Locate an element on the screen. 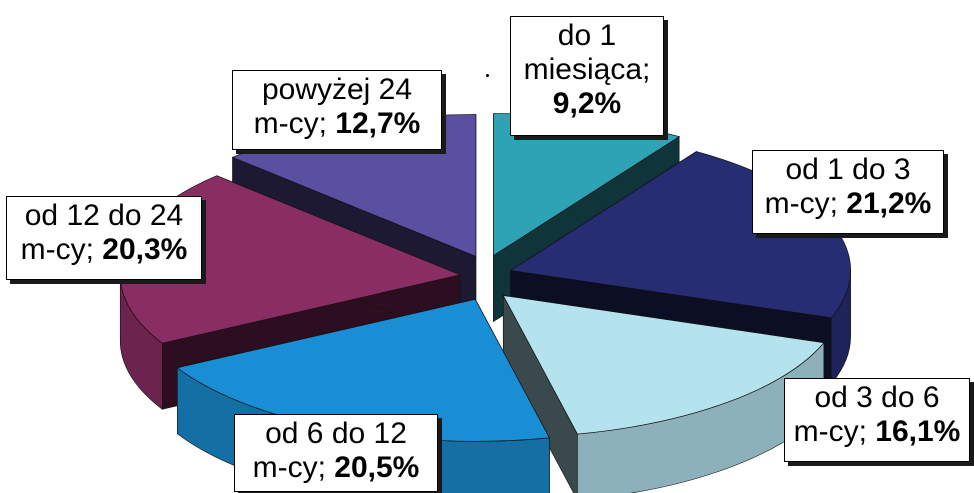 The image size is (974, 493). slice-label-powyzej-24: powyżej 24 m-cy; 12,7% is located at coordinates (337, 110).